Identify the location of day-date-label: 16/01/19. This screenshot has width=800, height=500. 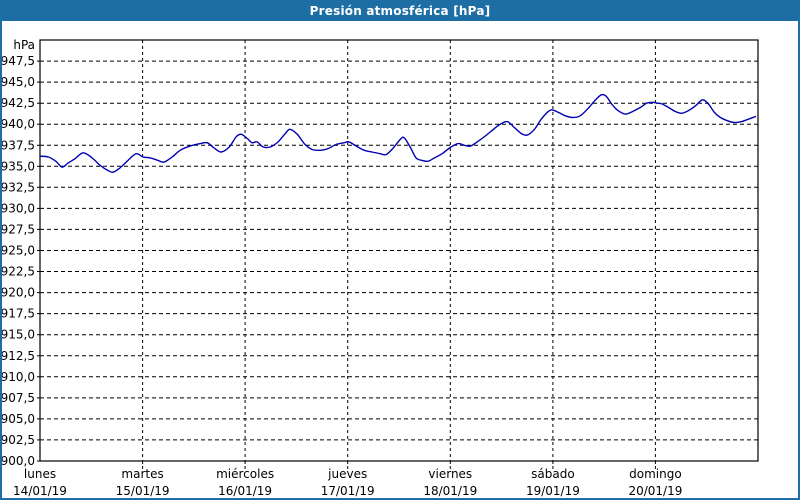
(245, 491).